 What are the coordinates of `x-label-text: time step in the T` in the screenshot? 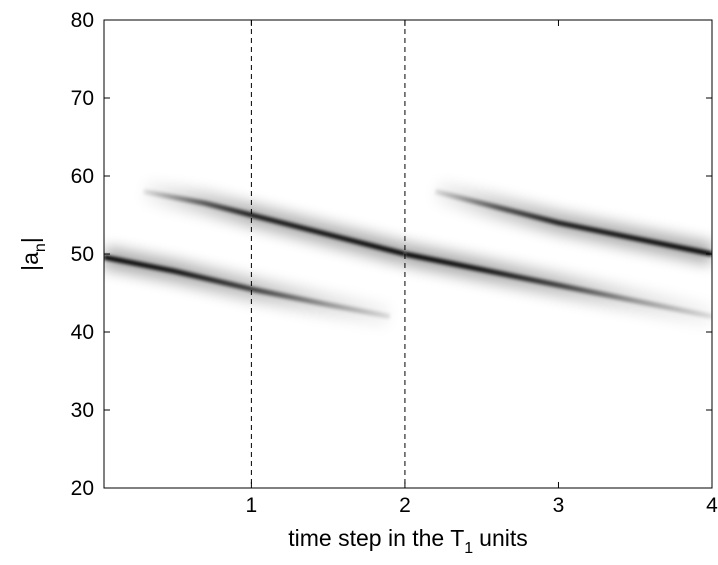 It's located at (376, 538).